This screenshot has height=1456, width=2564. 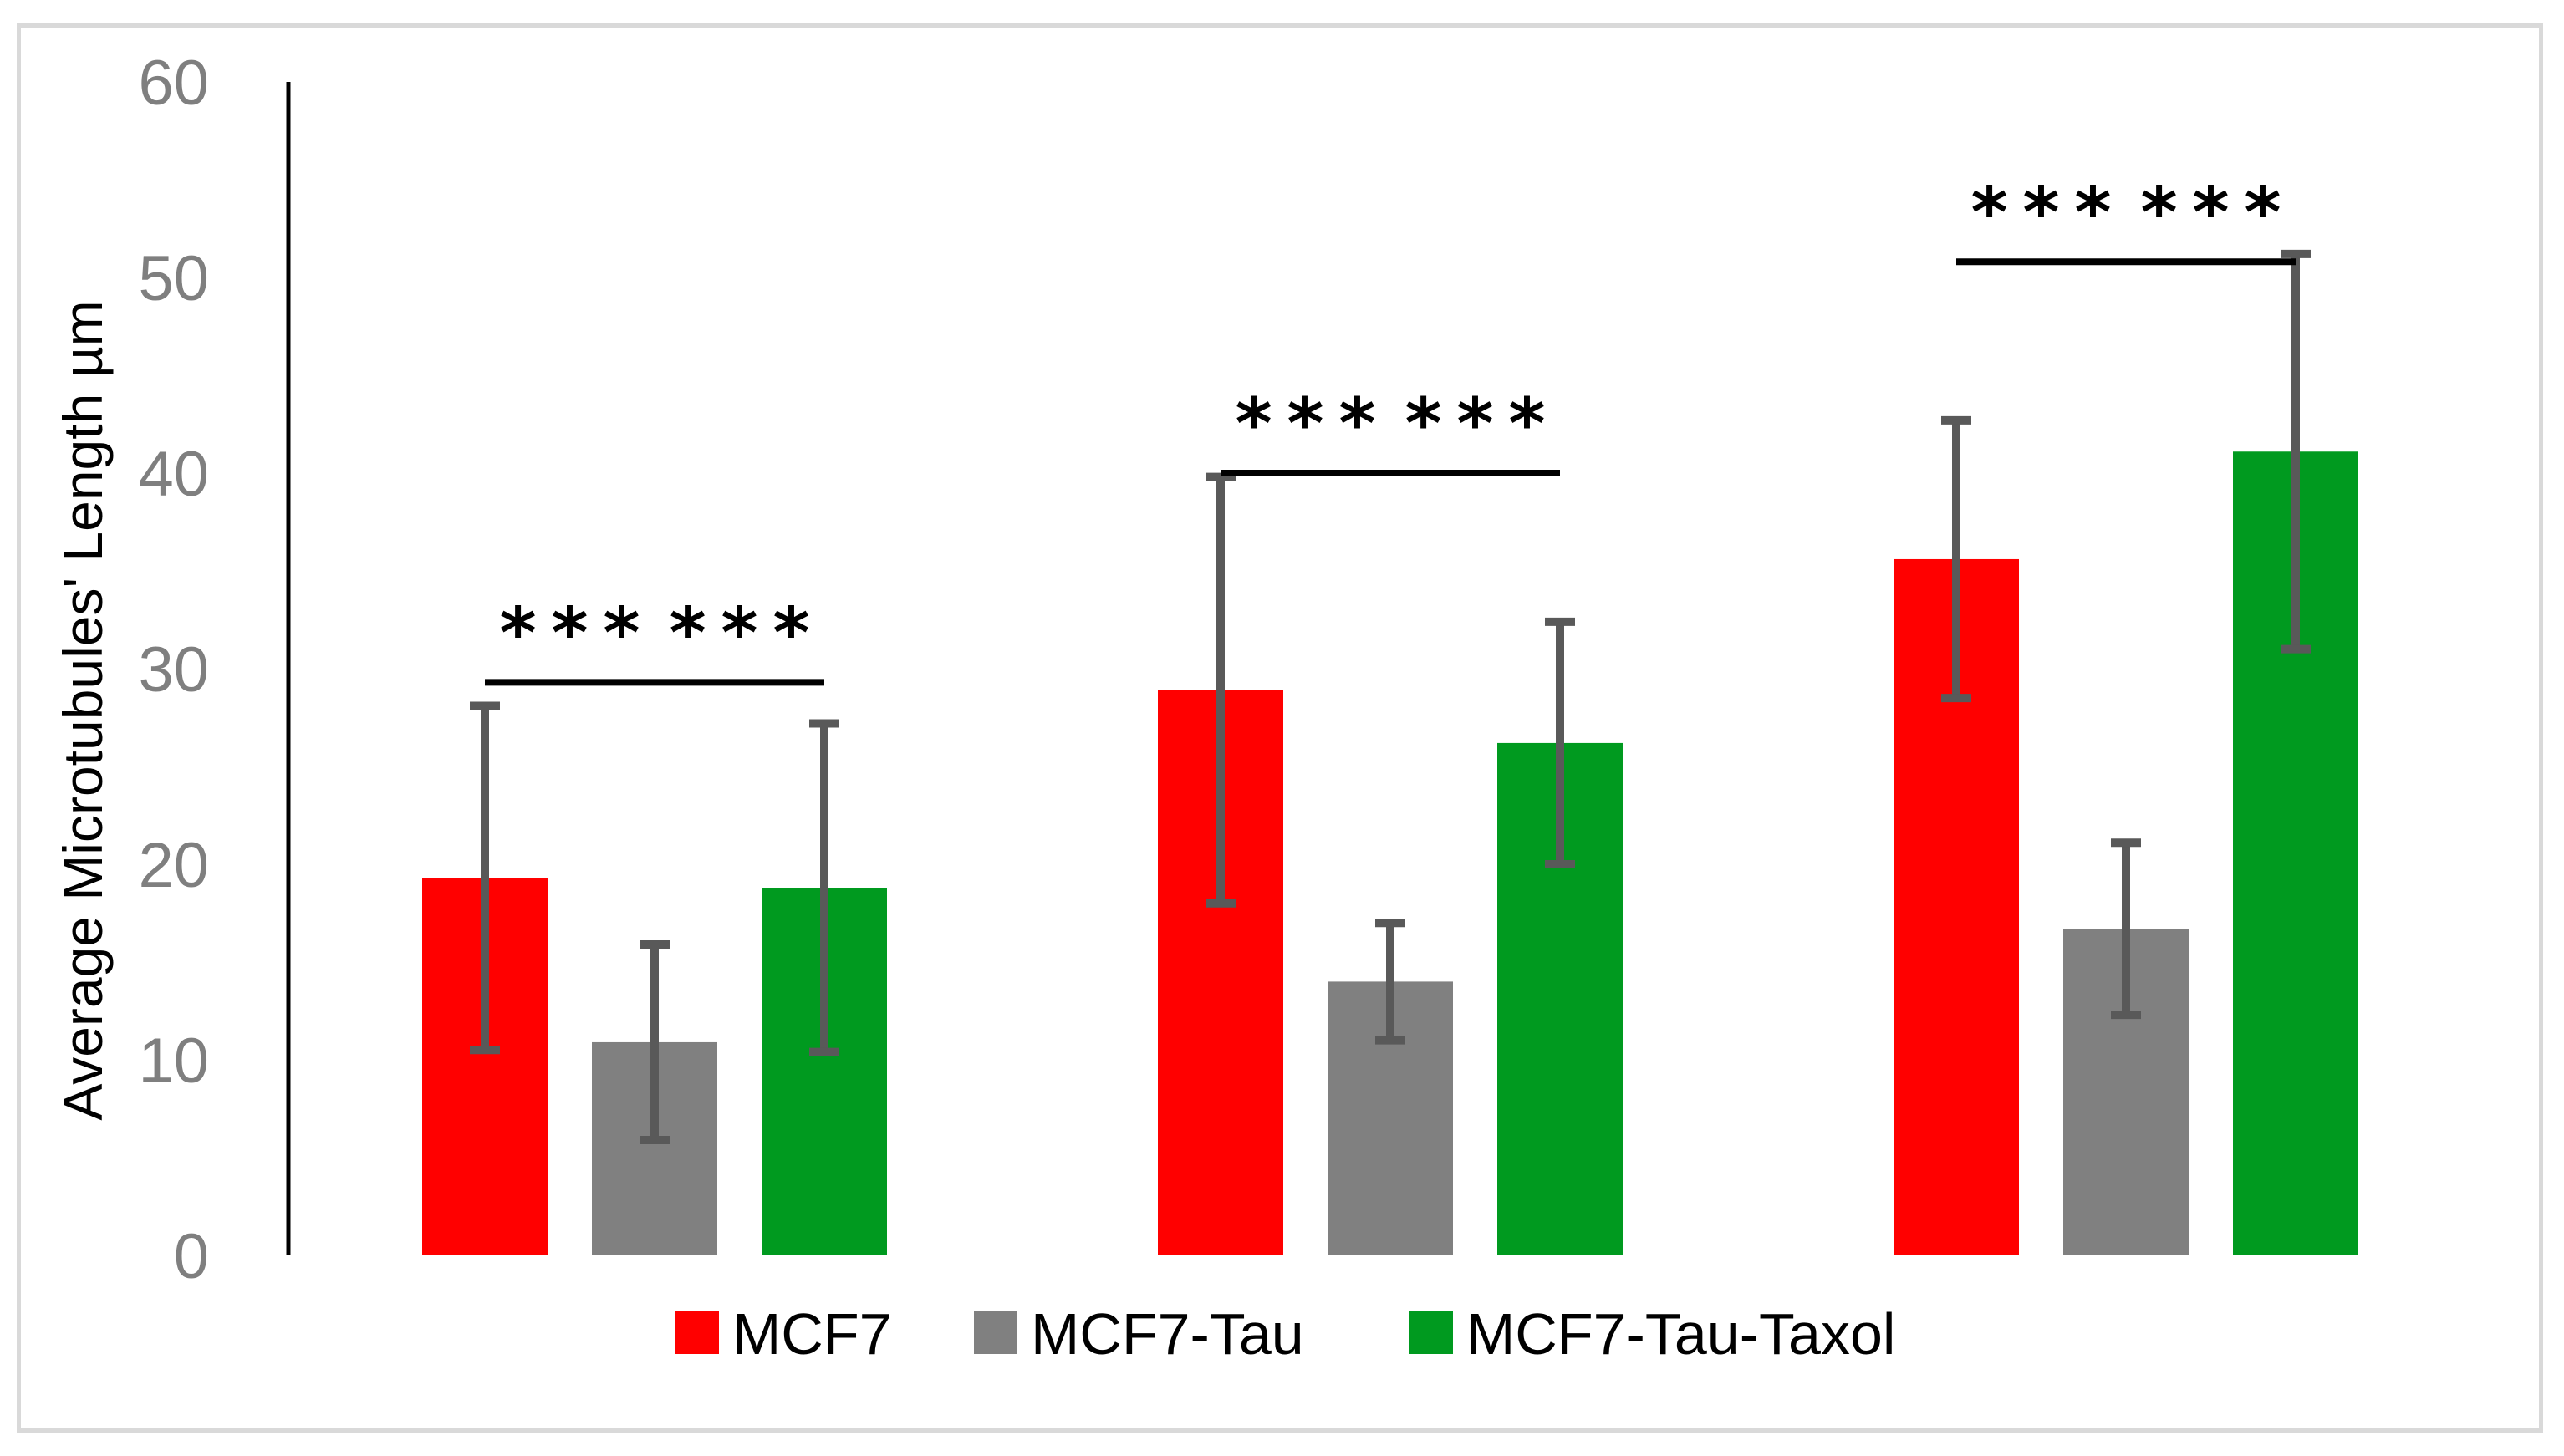 I want to click on significance-marker-1: ***, so click(x=570, y=639).